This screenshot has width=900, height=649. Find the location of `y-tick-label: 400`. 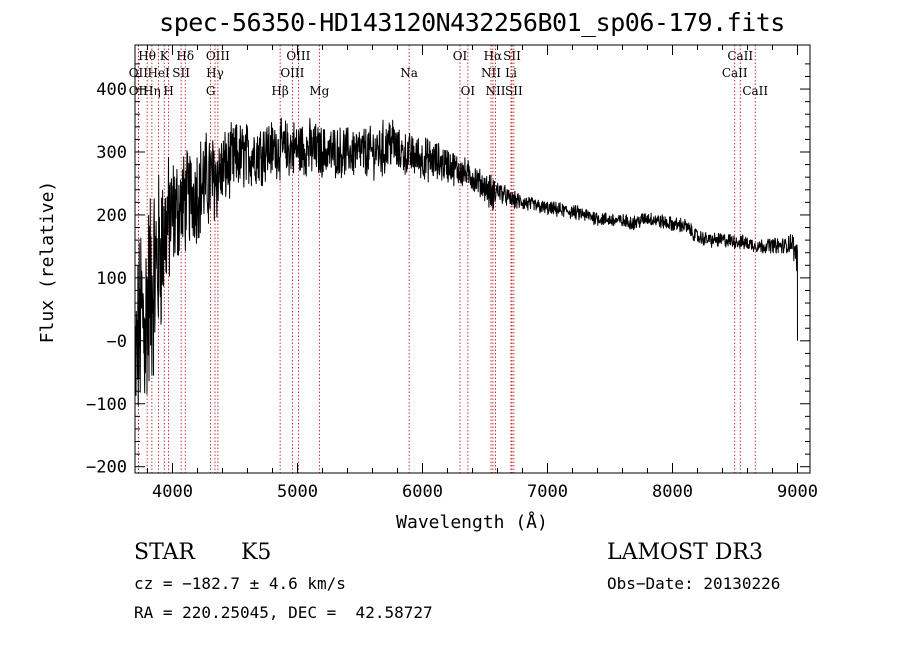

y-tick-label: 400 is located at coordinates (111, 90).